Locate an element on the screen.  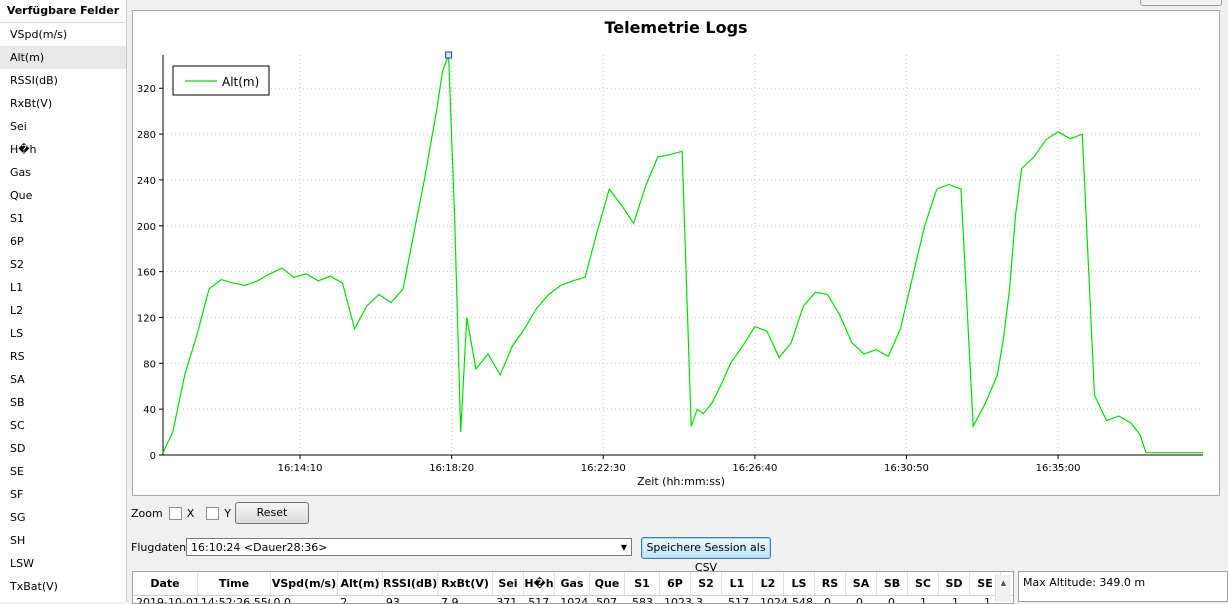
field-item: TxBat(V) is located at coordinates (34, 586).